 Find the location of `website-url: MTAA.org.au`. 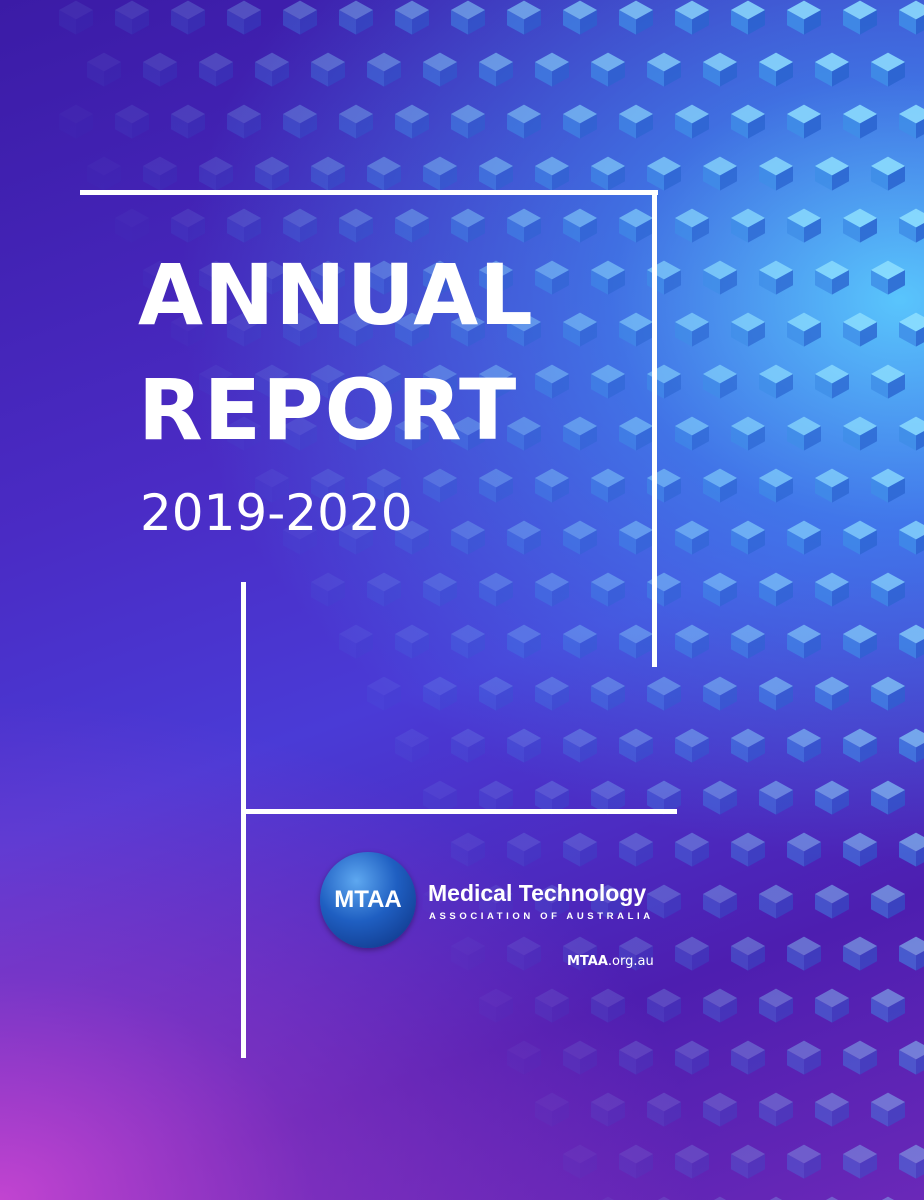

website-url: MTAA.org.au is located at coordinates (610, 961).